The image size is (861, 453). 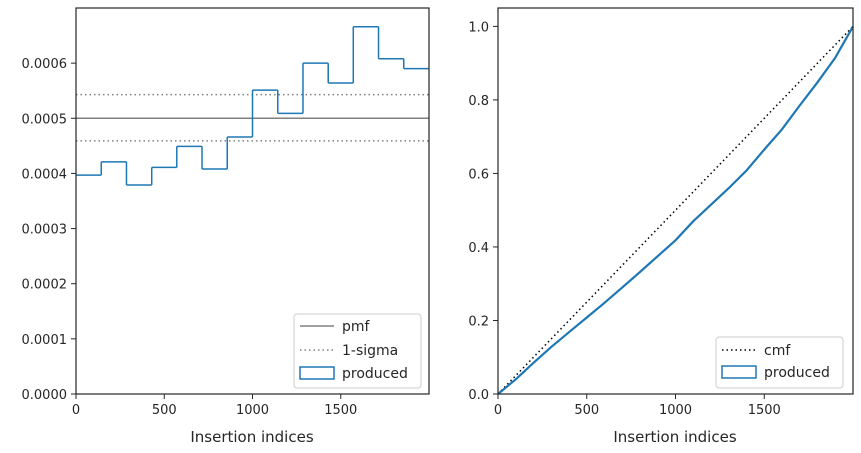 What do you see at coordinates (777, 351) in the screenshot?
I see `legend-cmf-label: cmf` at bounding box center [777, 351].